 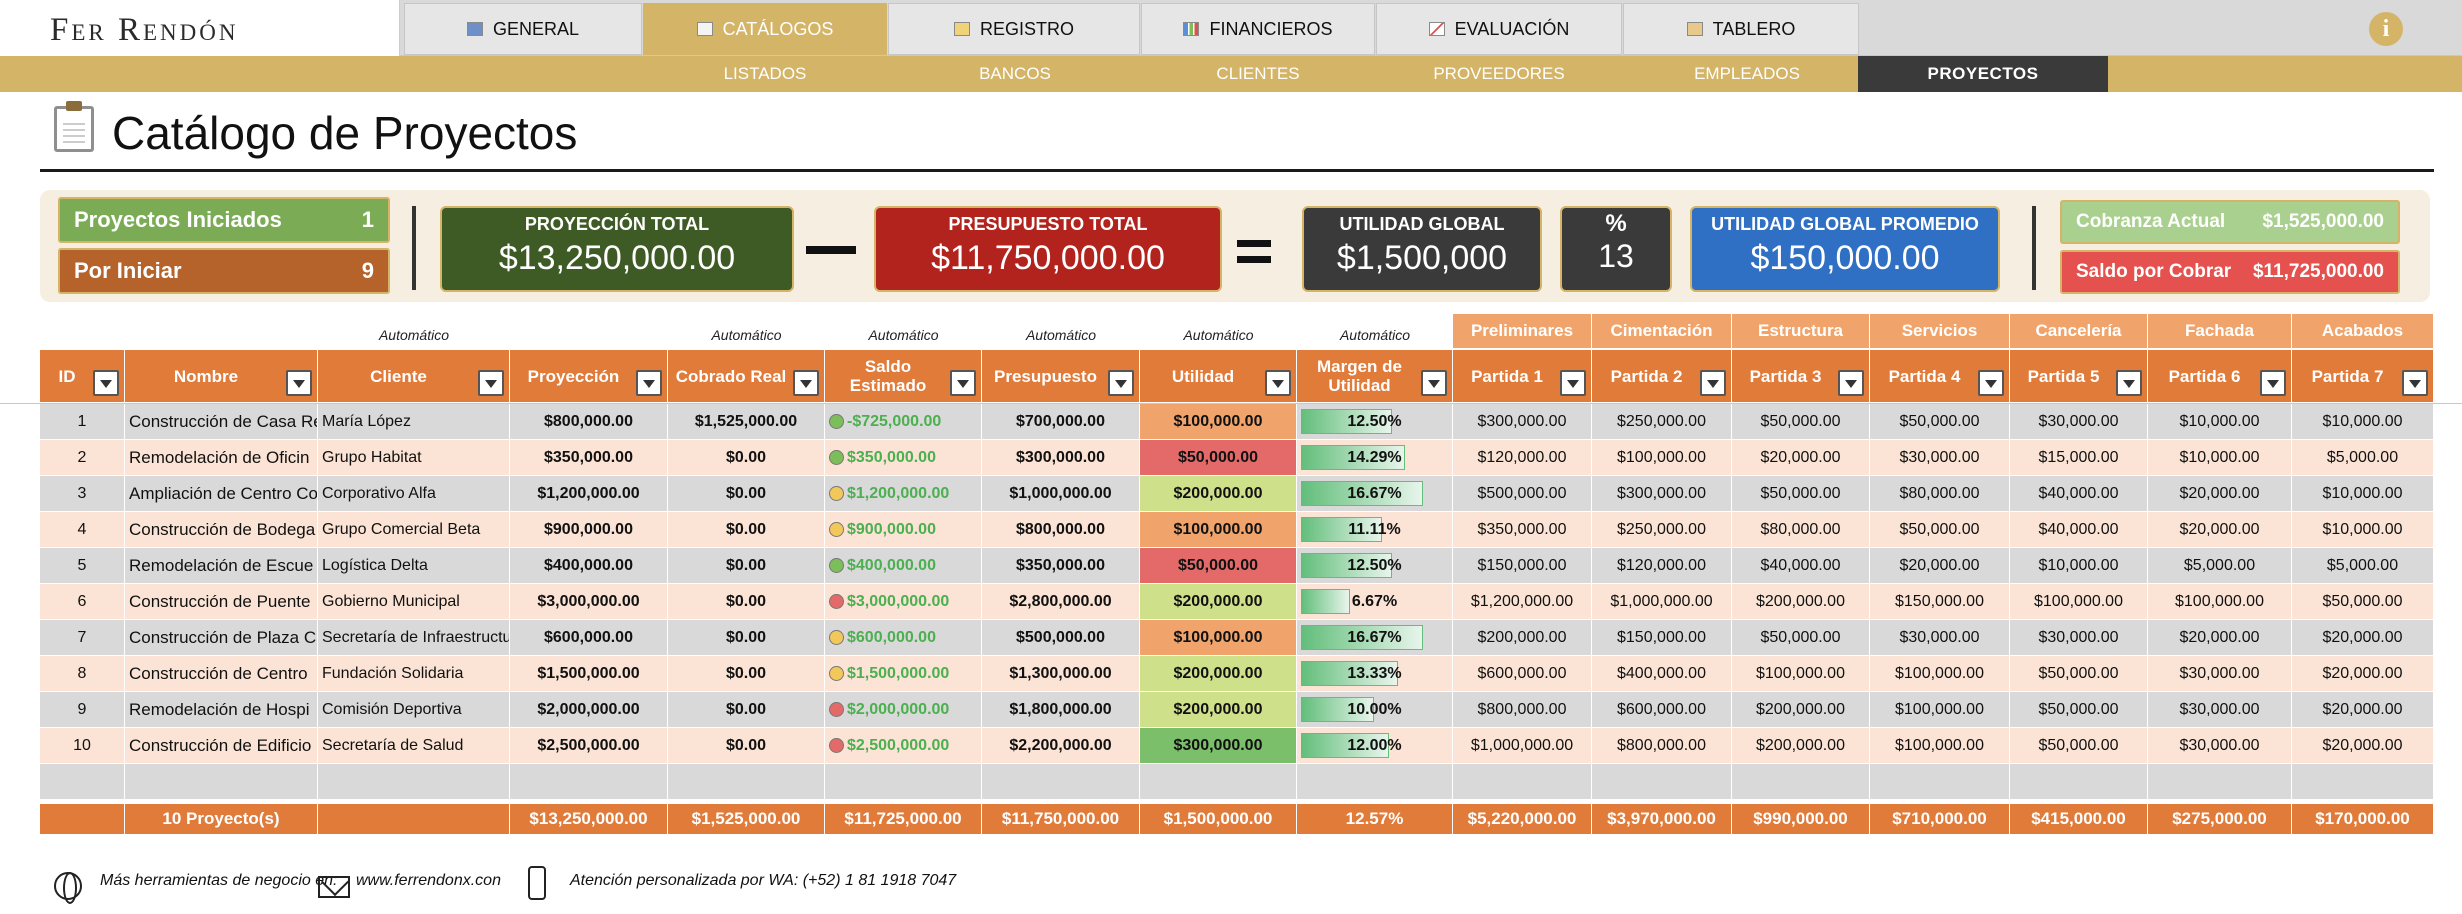 What do you see at coordinates (1061, 602) in the screenshot?
I see `cell-presupuesto: $2,800,000.00` at bounding box center [1061, 602].